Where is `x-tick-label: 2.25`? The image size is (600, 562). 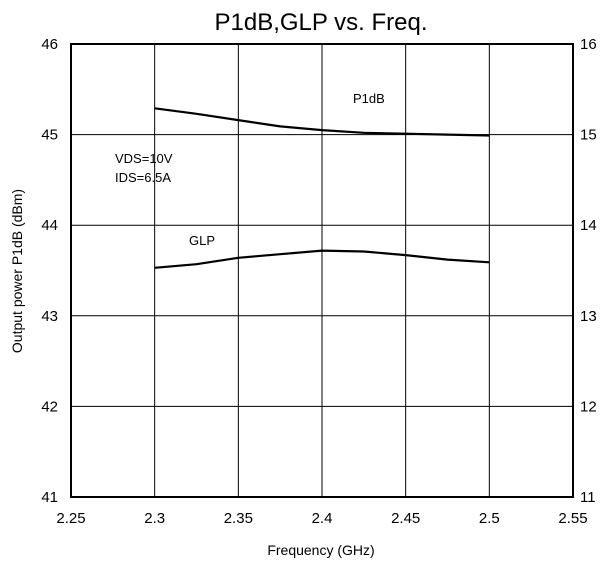
x-tick-label: 2.25 is located at coordinates (70, 518).